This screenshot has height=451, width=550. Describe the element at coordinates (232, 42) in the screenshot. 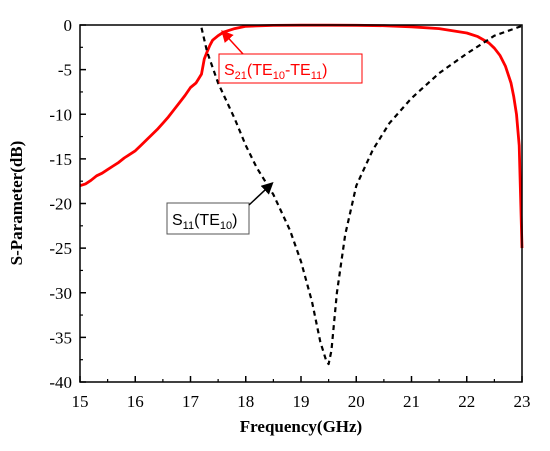

I see `annotation-s21-arrow` at that location.